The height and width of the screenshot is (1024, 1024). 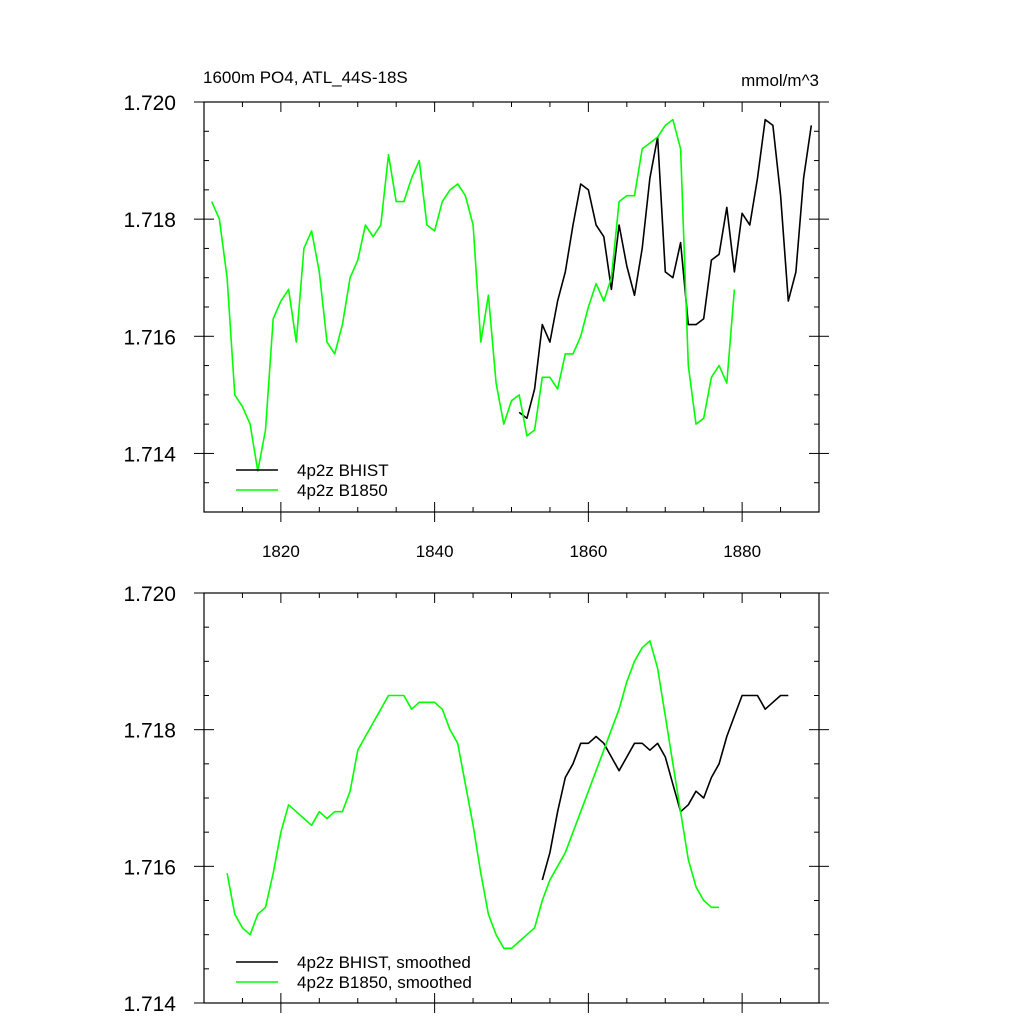 What do you see at coordinates (588, 551) in the screenshot?
I see `top-x-tick-label: 1860` at bounding box center [588, 551].